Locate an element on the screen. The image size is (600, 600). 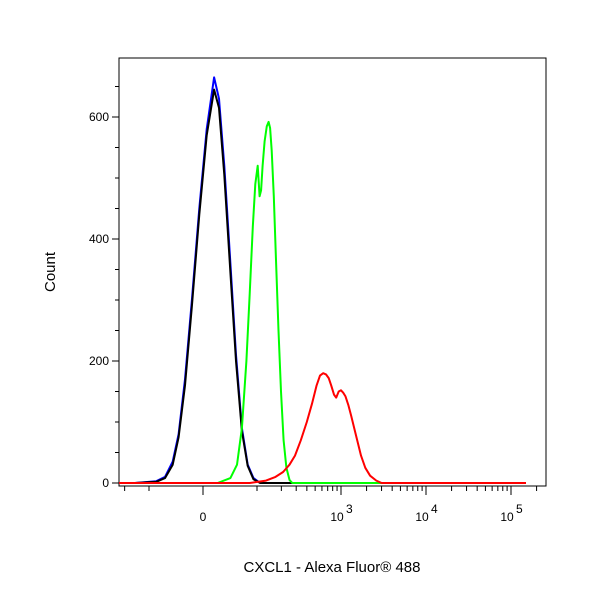
y-tick-label: 200 is located at coordinates (99, 361).